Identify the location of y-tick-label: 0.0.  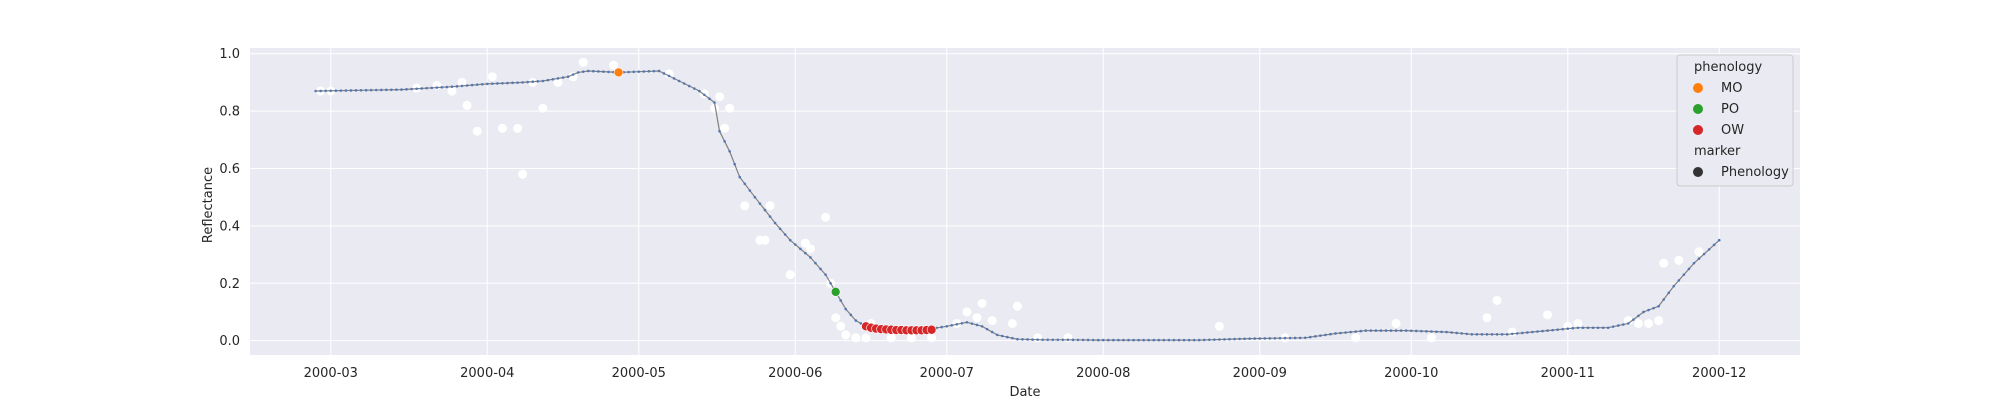
(229, 341).